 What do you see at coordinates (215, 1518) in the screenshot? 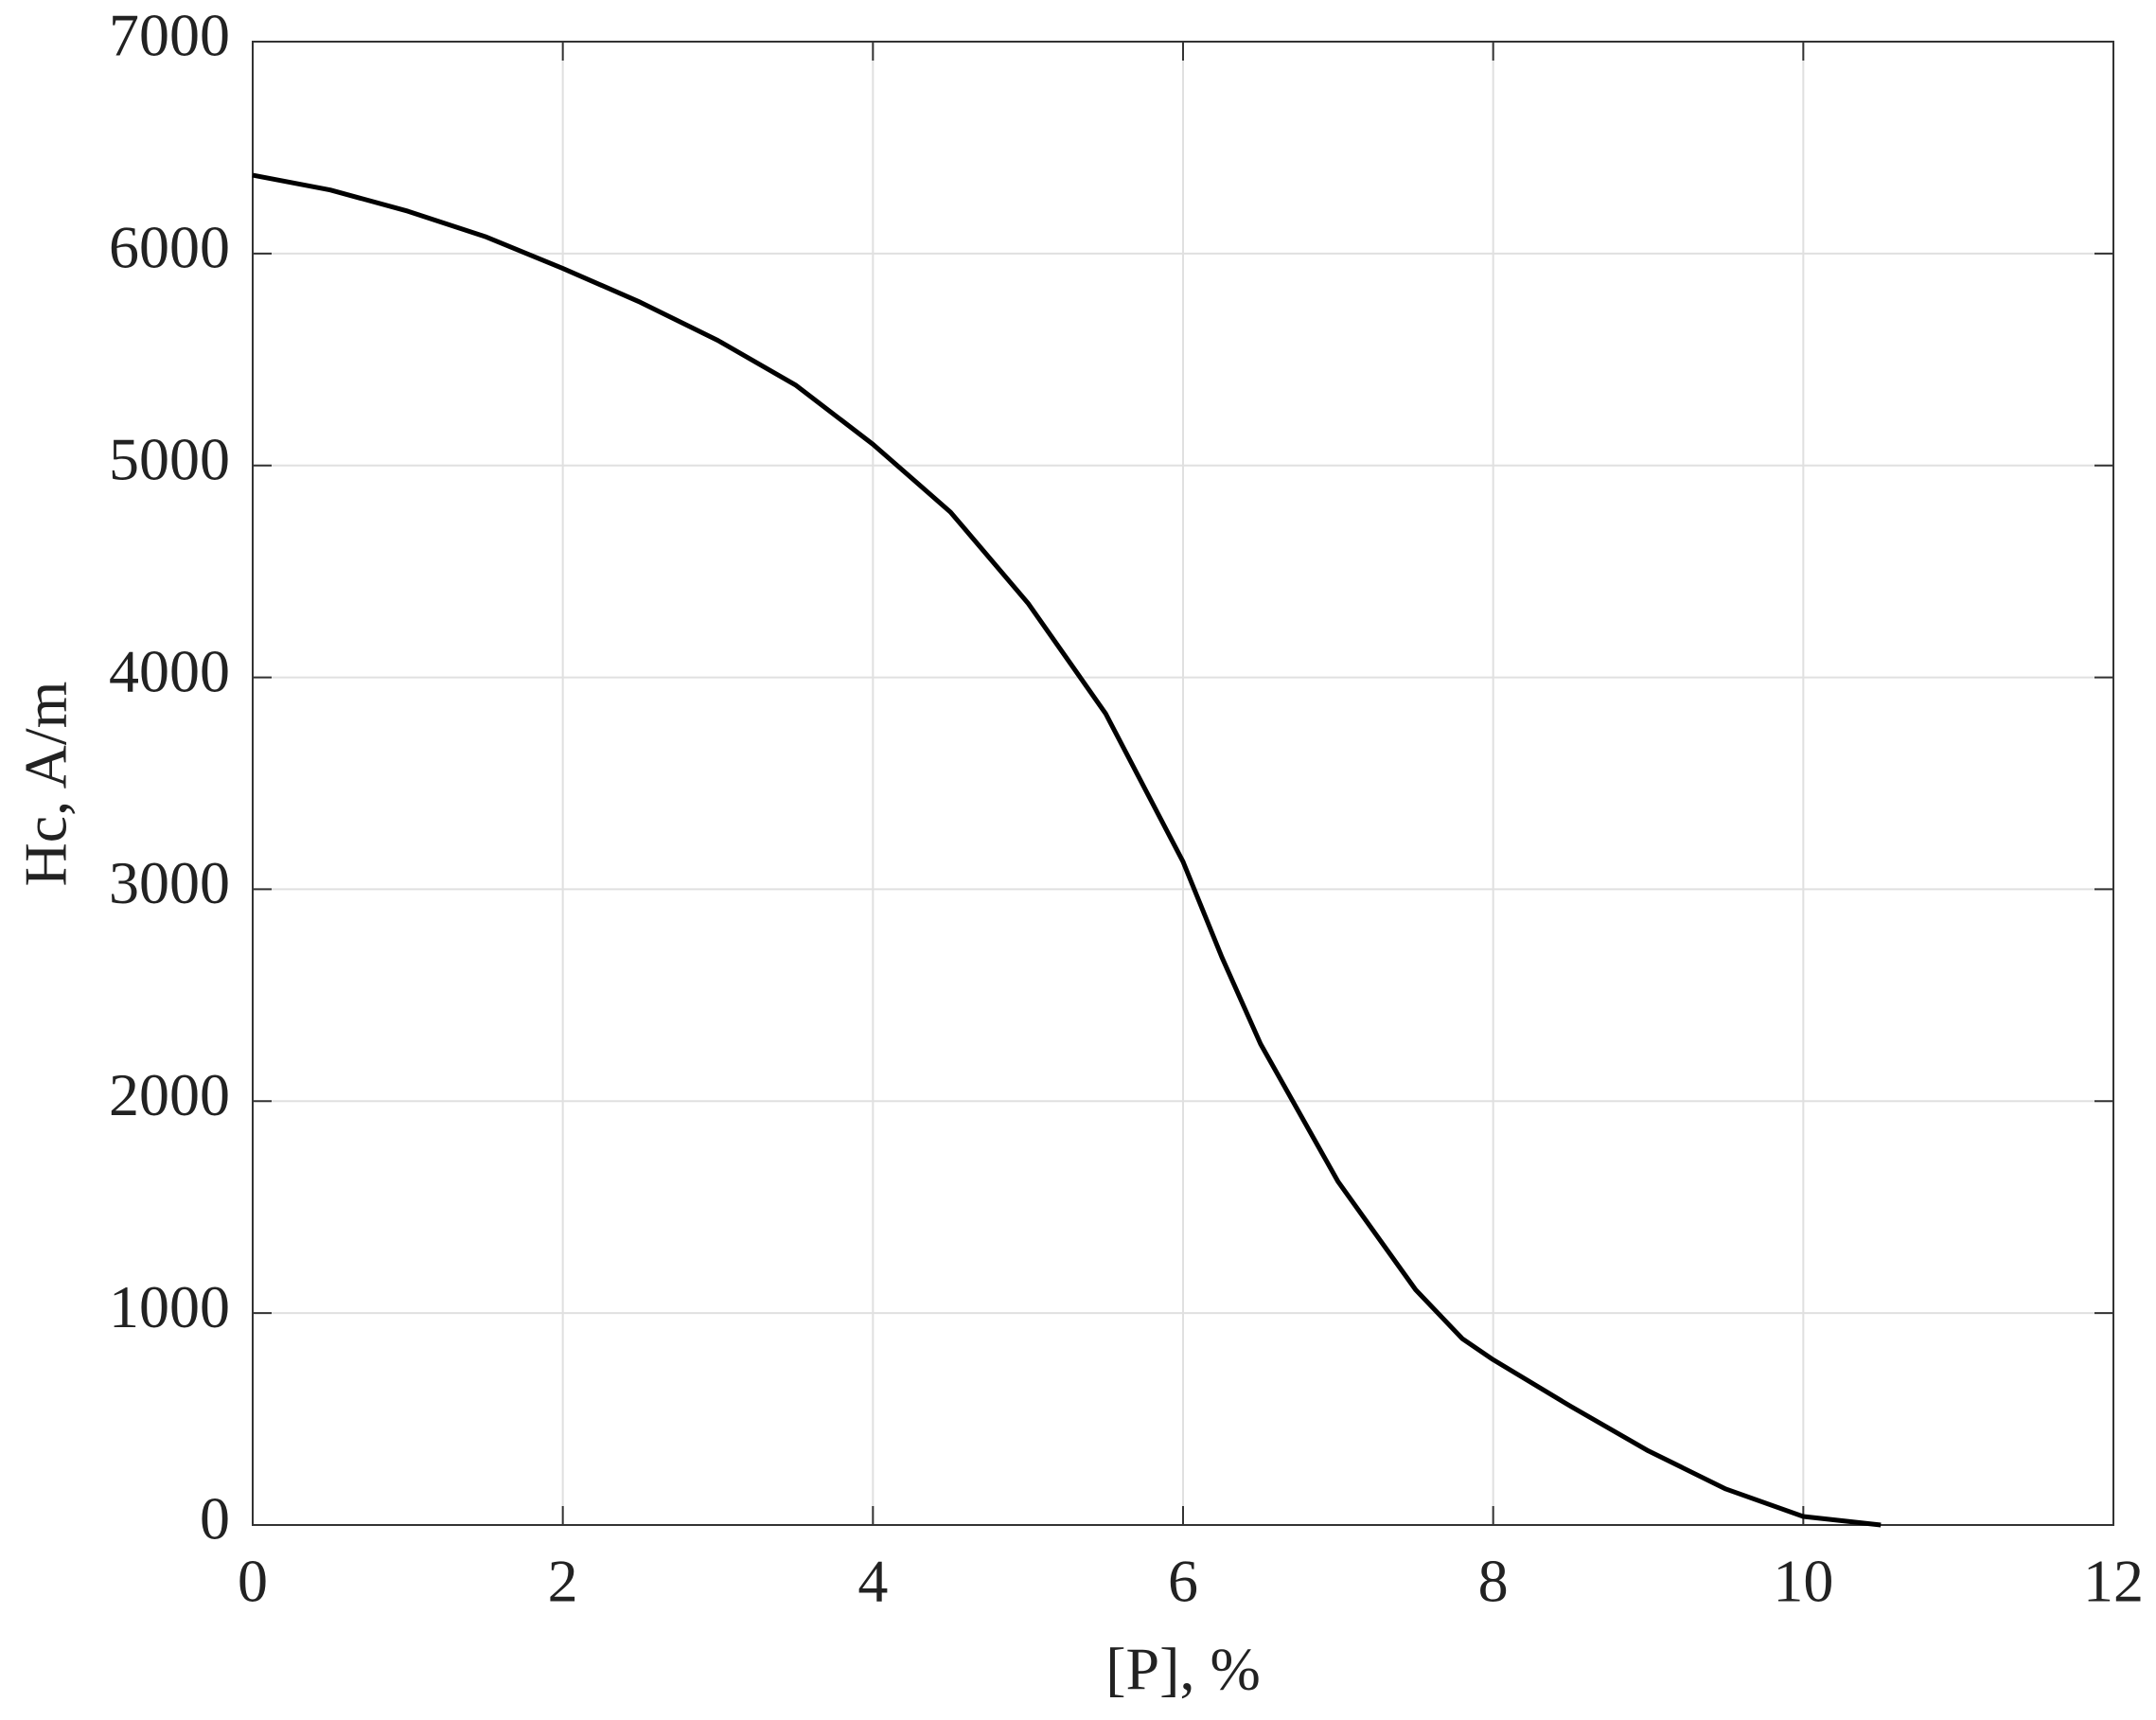
I see `y-tick-label: 0` at bounding box center [215, 1518].